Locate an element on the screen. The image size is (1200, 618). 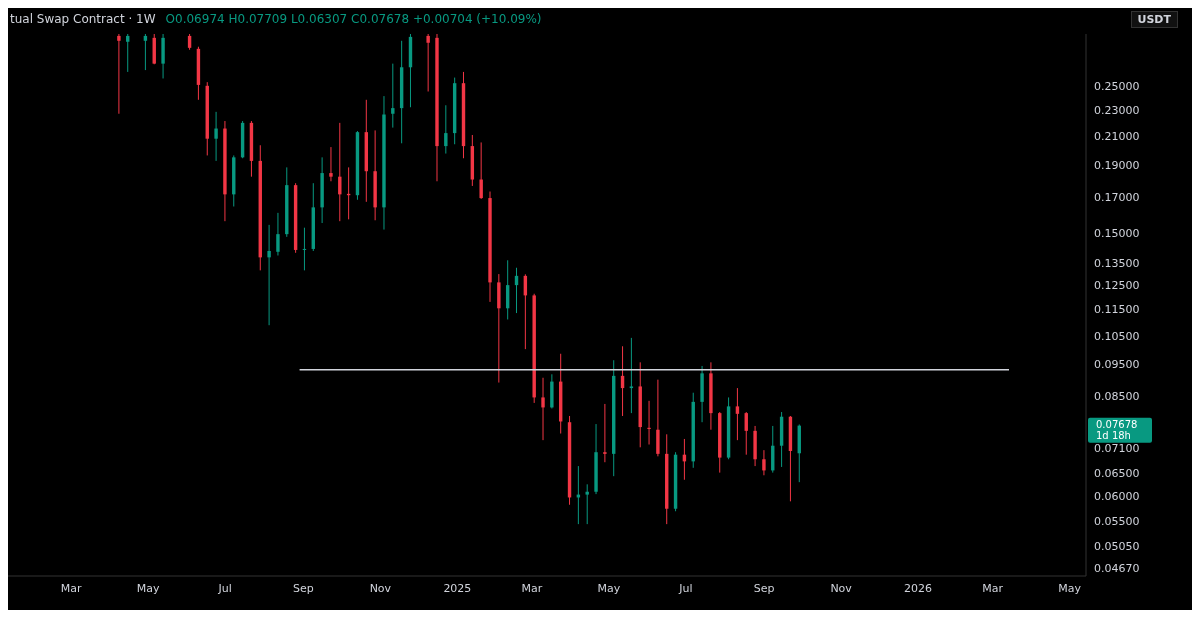
y-tick-label: 0.25000 is located at coordinates (1117, 87).